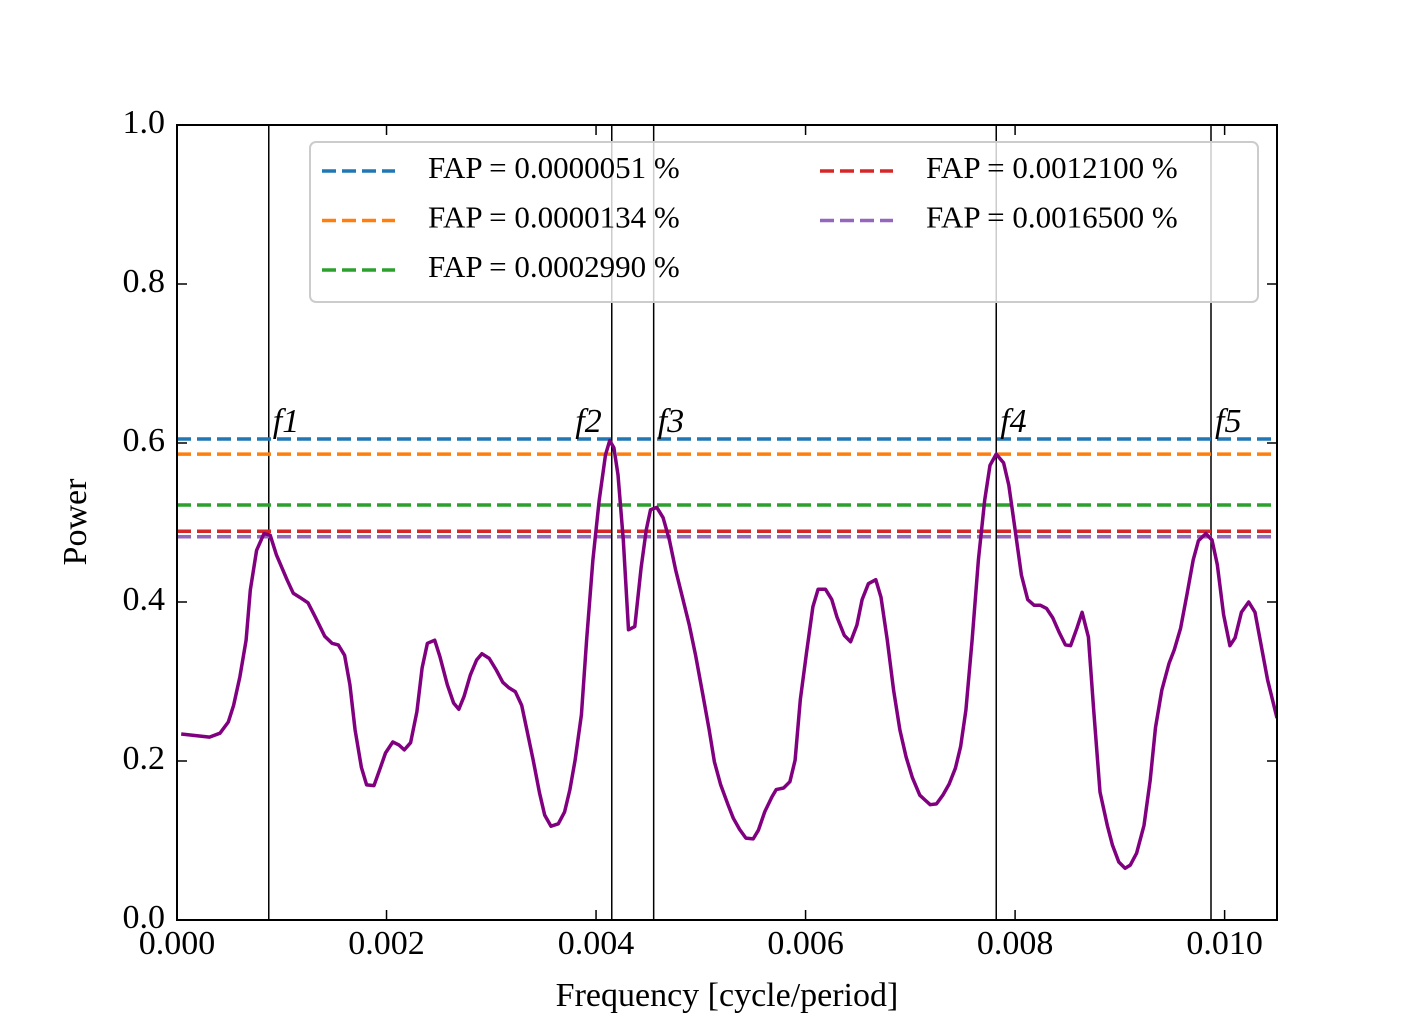 The height and width of the screenshot is (1034, 1419). What do you see at coordinates (1052, 167) in the screenshot?
I see `legend-label: FAP = 0.0012100 %` at bounding box center [1052, 167].